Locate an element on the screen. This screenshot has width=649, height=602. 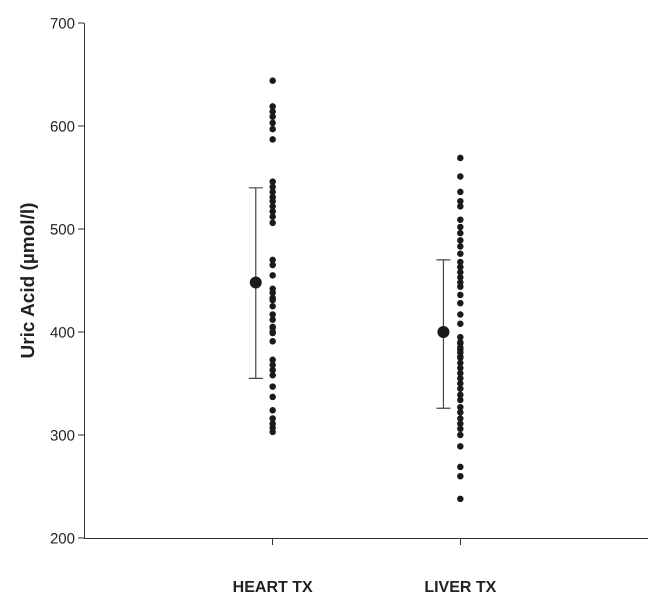
y-tick-label: 200 is located at coordinates (62, 539).